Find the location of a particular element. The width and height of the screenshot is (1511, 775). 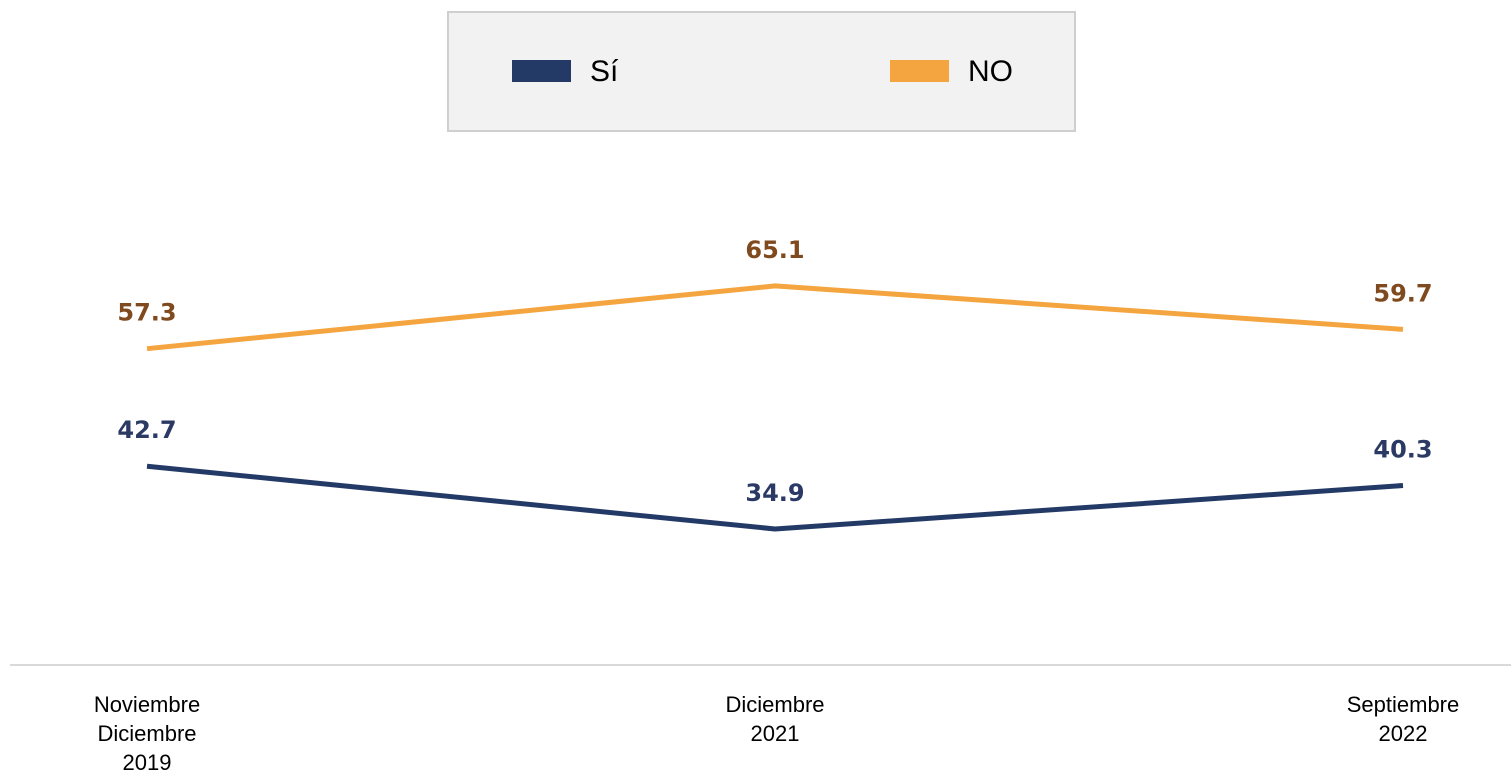

data-label: 65.1 is located at coordinates (774, 250).